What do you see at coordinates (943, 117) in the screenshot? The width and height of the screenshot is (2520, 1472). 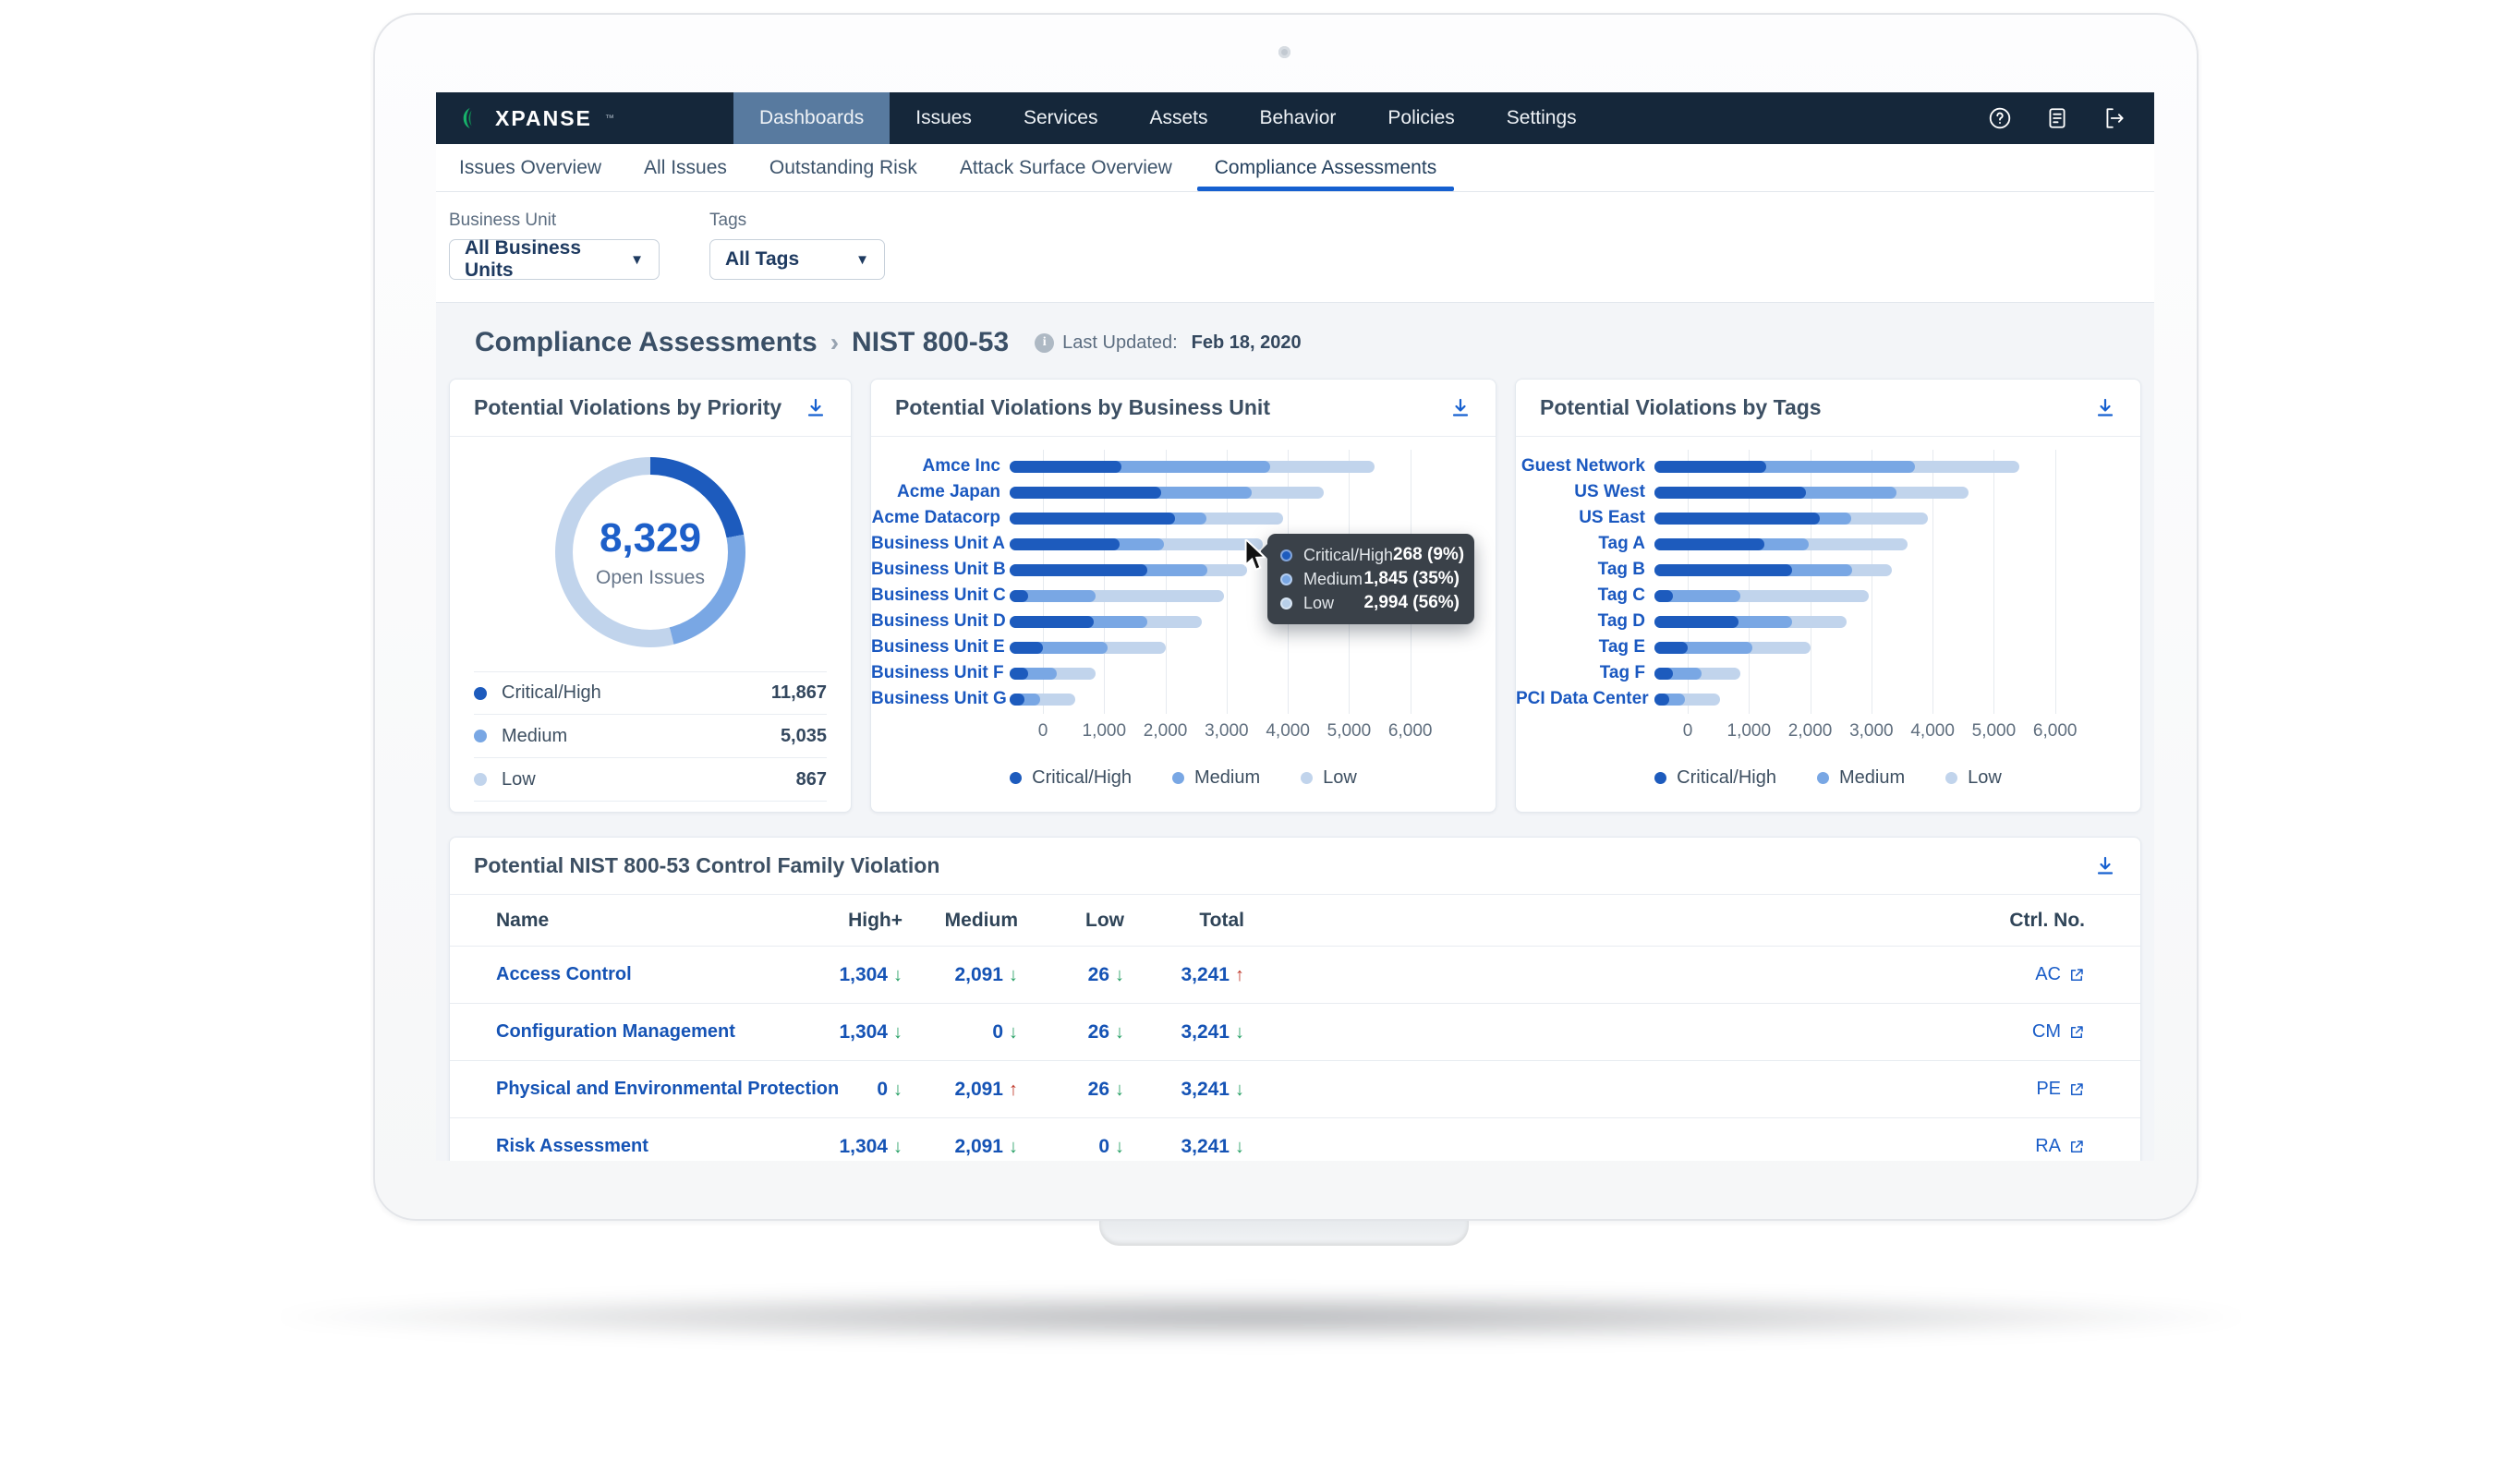 I see `nav-item-issues: Issues` at bounding box center [943, 117].